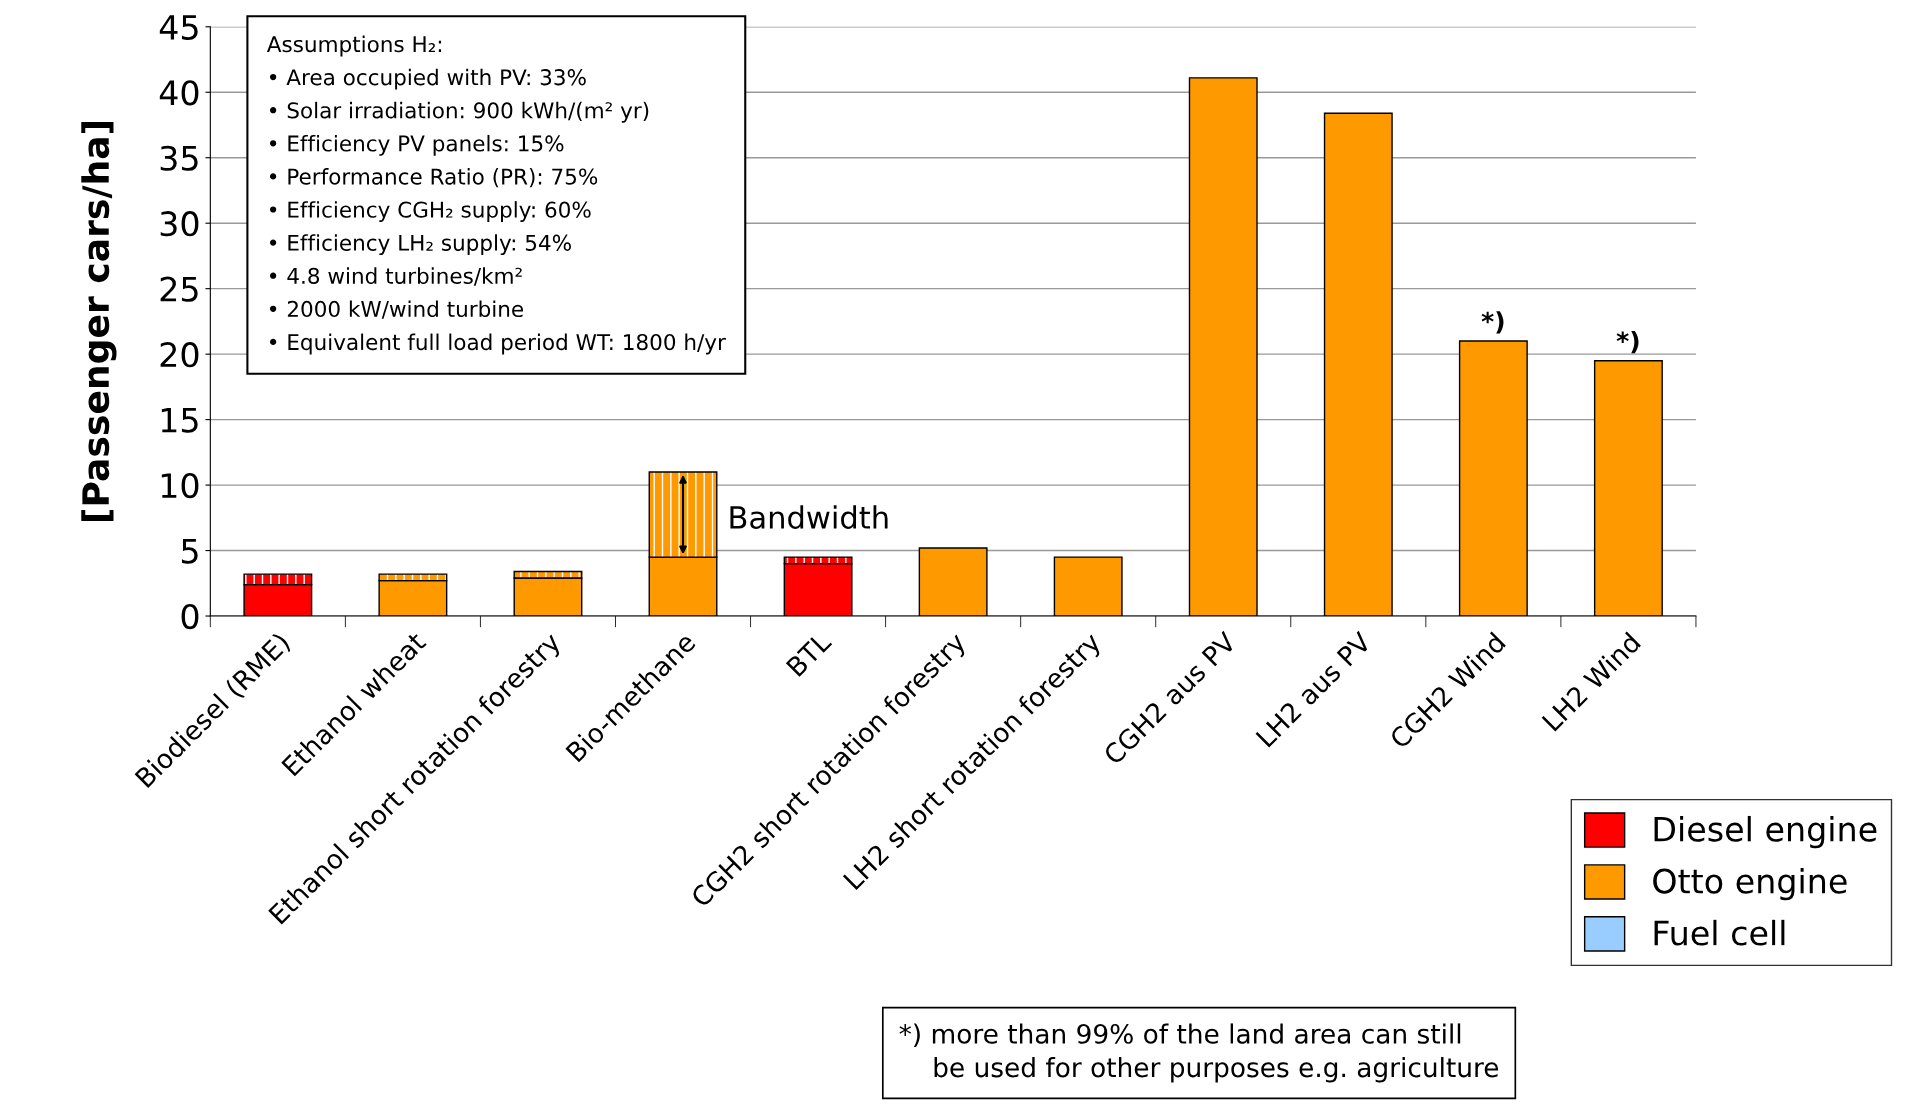  What do you see at coordinates (180, 486) in the screenshot?
I see `y-tick-label: 10` at bounding box center [180, 486].